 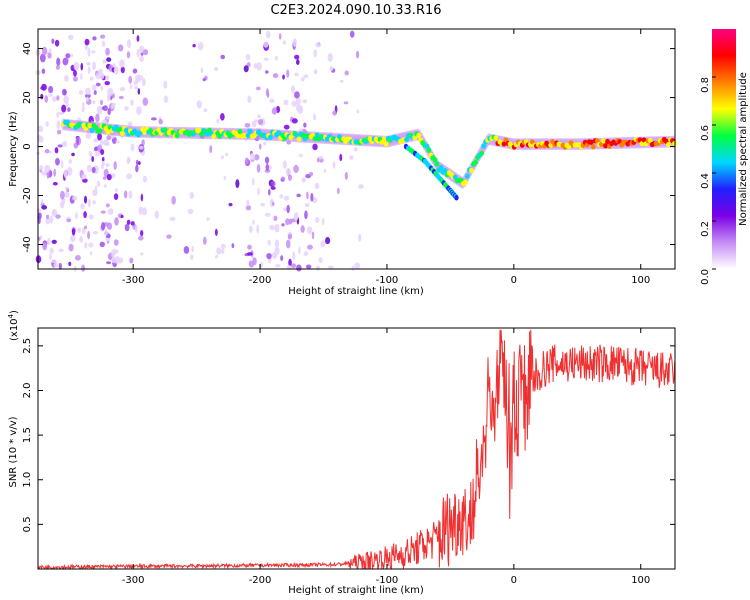 What do you see at coordinates (260, 580) in the screenshot?
I see `x-tick-label: -200` at bounding box center [260, 580].